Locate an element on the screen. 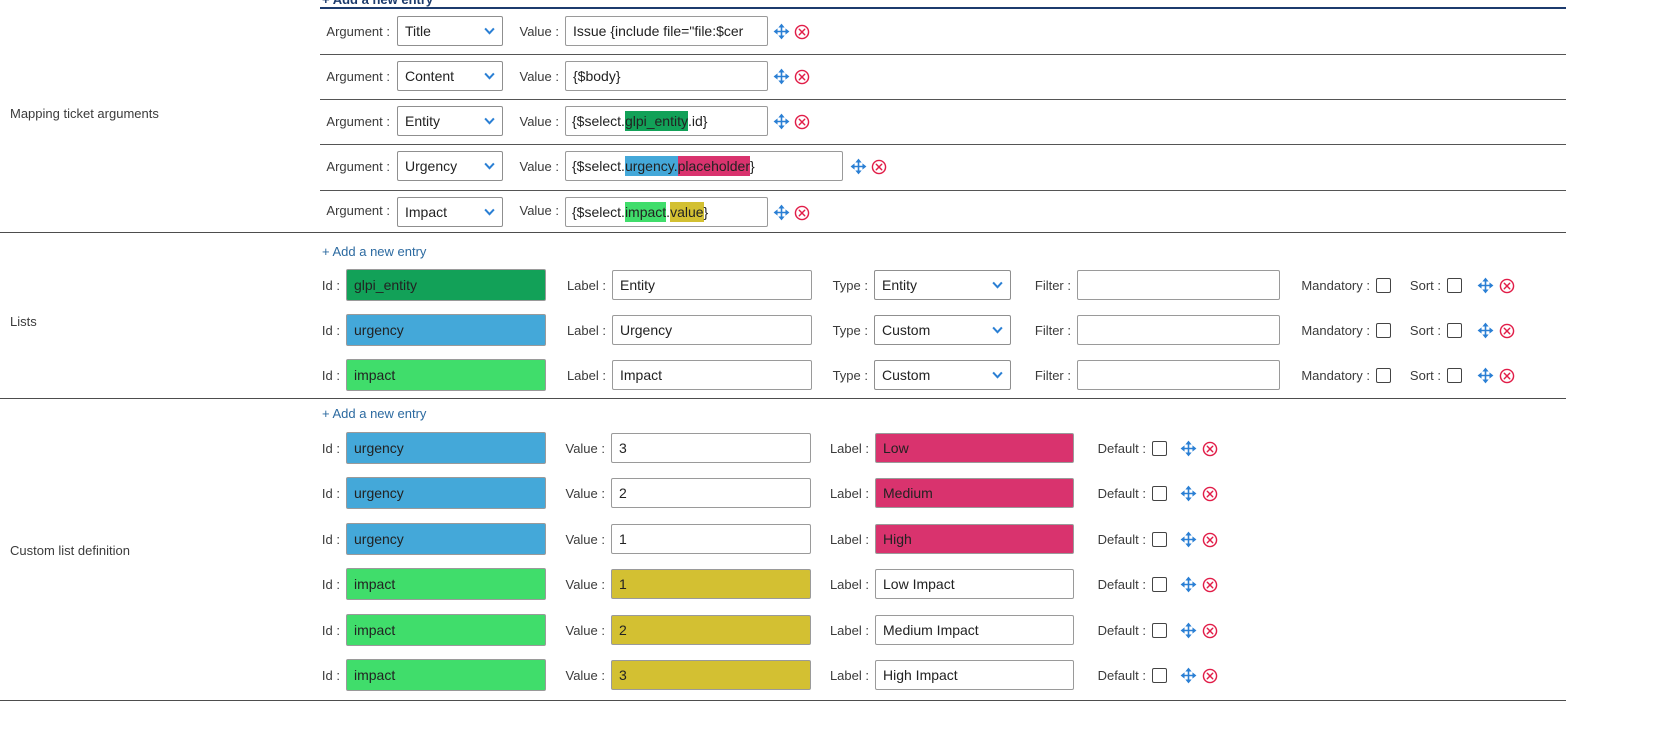  argument-select-control: Content is located at coordinates (450, 76).